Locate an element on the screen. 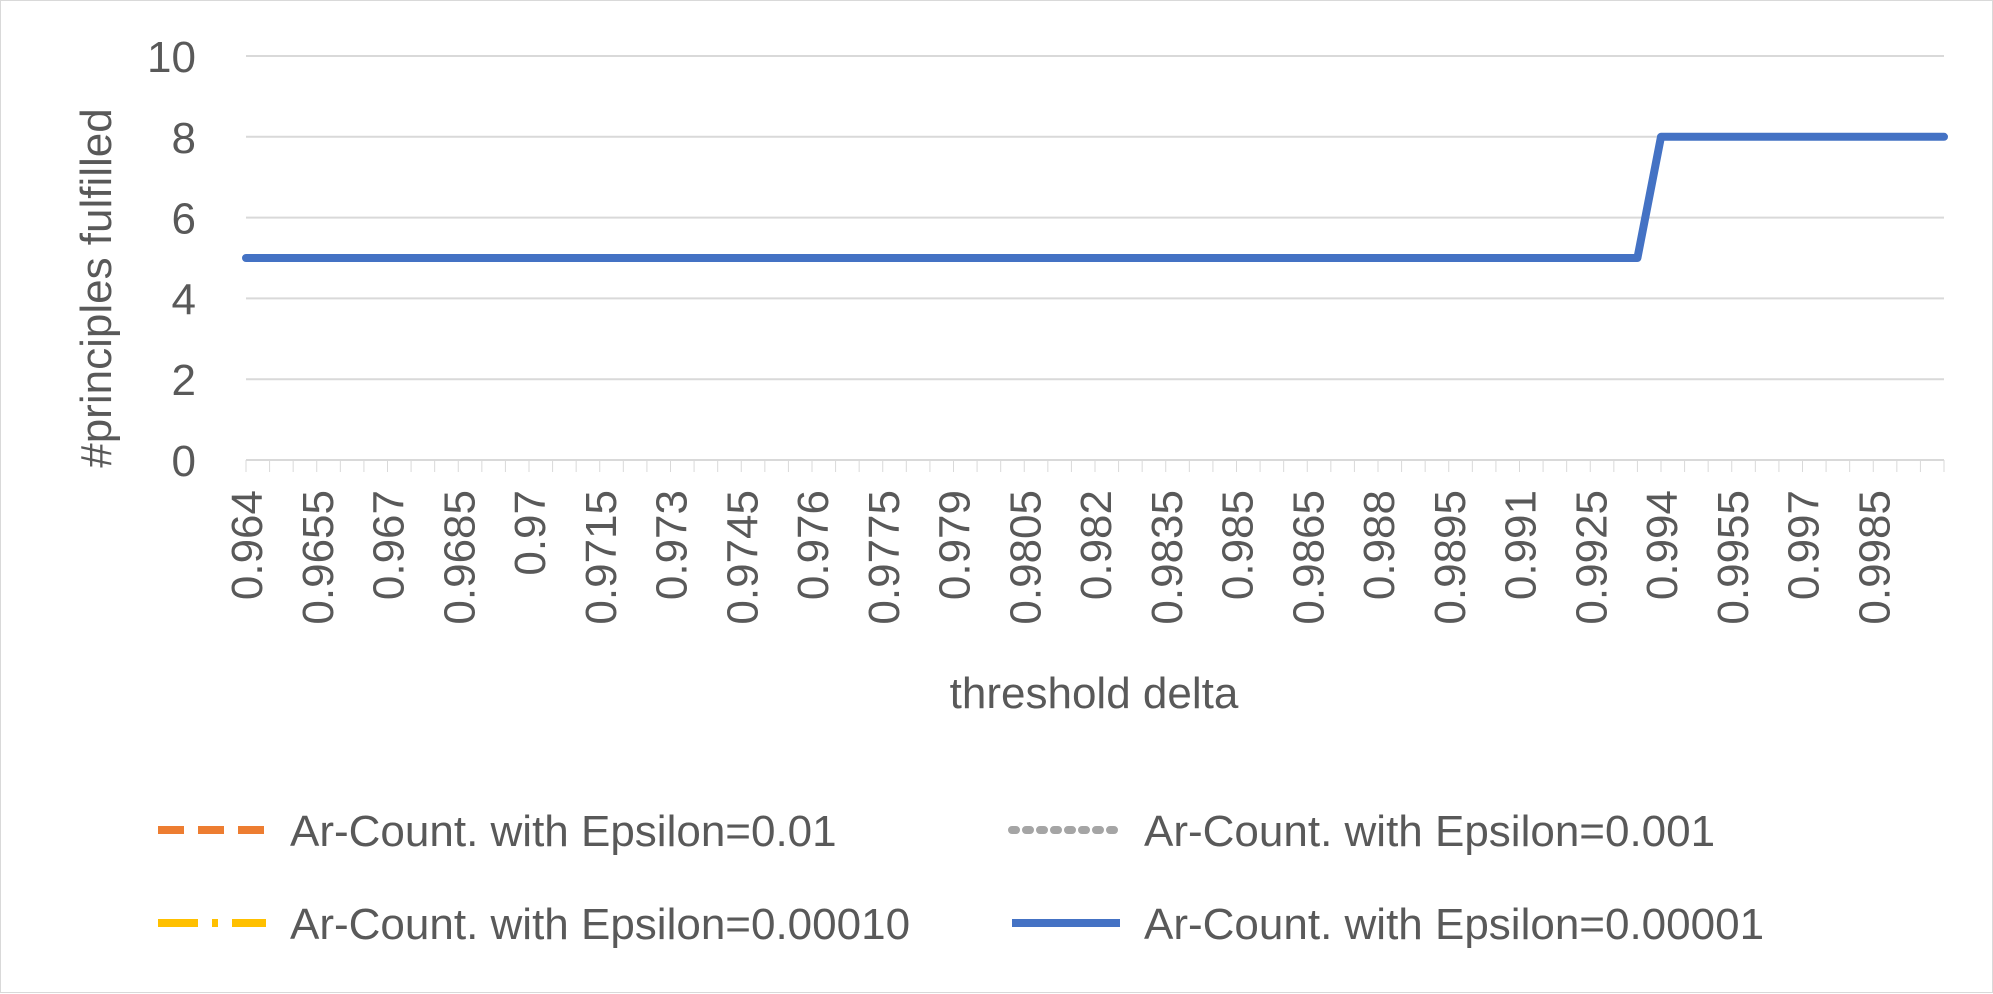  y-tick-label: 0 is located at coordinates (184, 461).